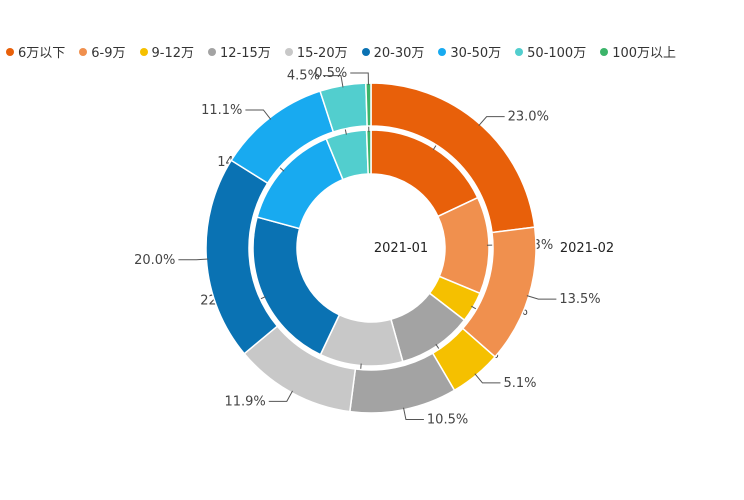 This screenshot has height=500, width=744. I want to click on legend-label: 100万以上, so click(644, 51).